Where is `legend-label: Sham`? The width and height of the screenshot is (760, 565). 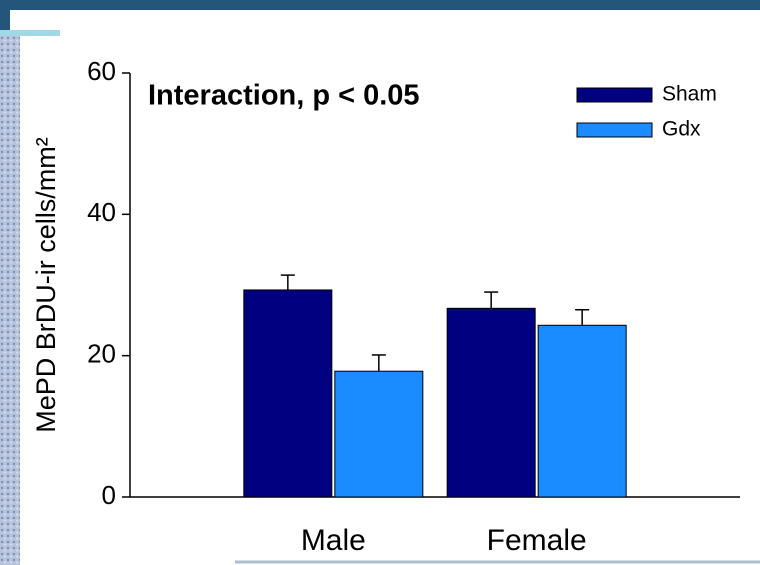
legend-label: Sham is located at coordinates (689, 94).